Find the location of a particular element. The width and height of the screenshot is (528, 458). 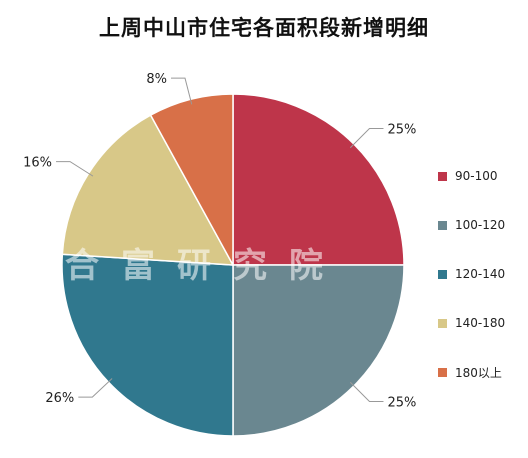

legend-item-4: 180以上 is located at coordinates (470, 372).